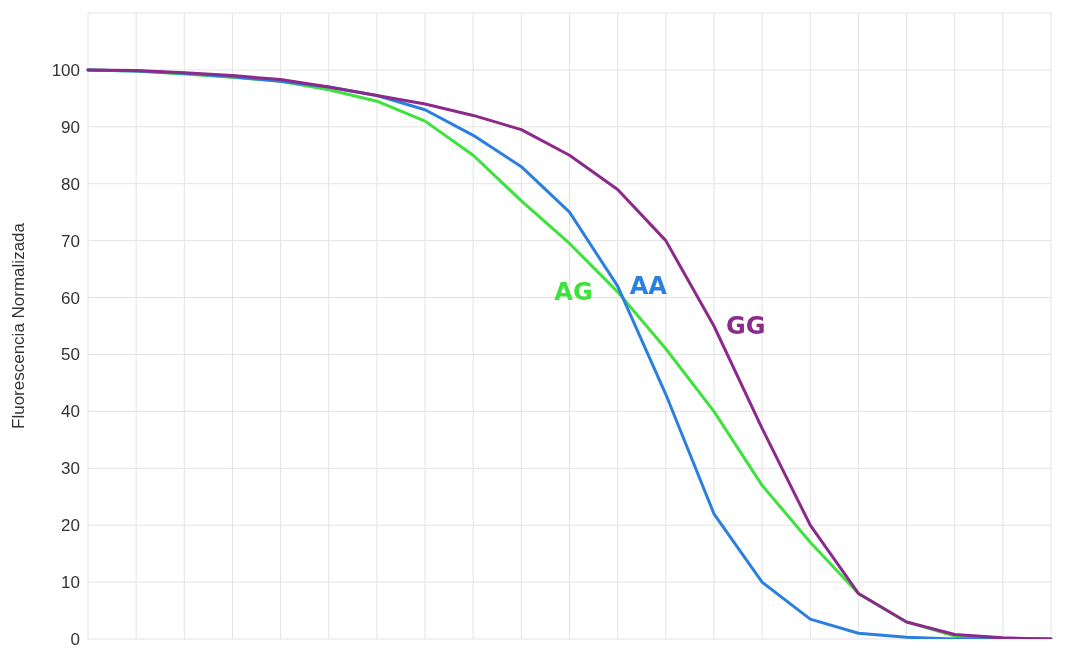  Describe the element at coordinates (648, 286) in the screenshot. I see `series-label: AA` at that location.